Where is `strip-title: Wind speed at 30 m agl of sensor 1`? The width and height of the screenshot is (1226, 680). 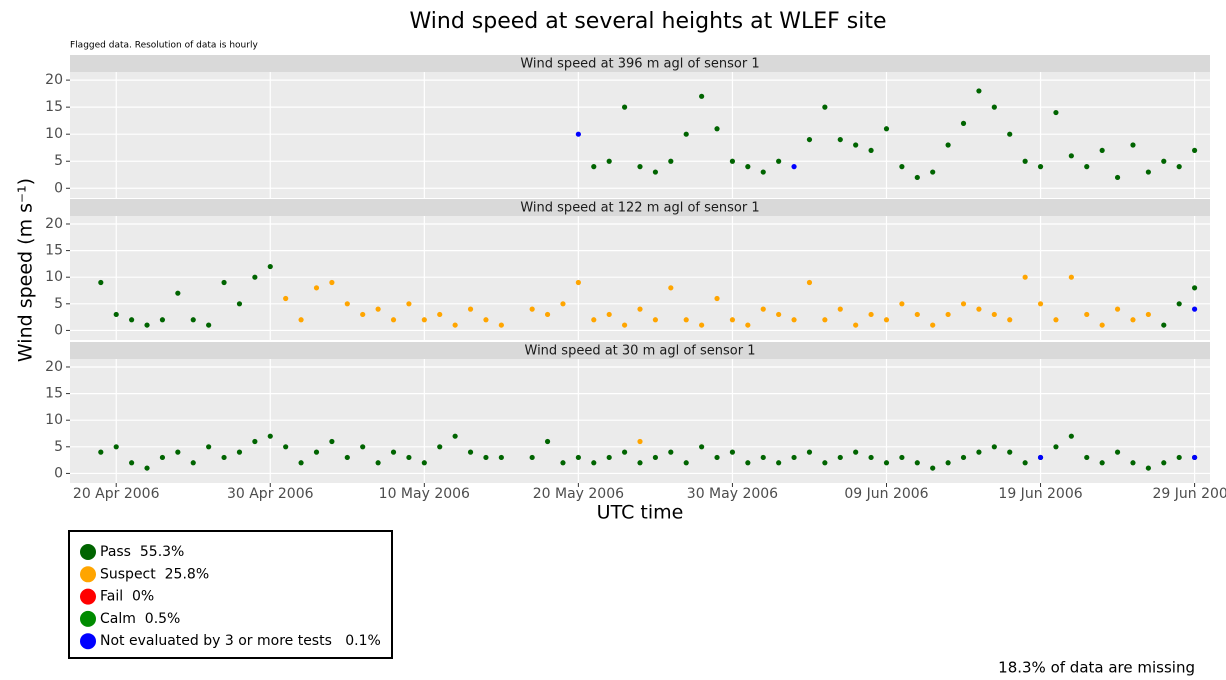 strip-title: Wind speed at 30 m agl of sensor 1 is located at coordinates (640, 351).